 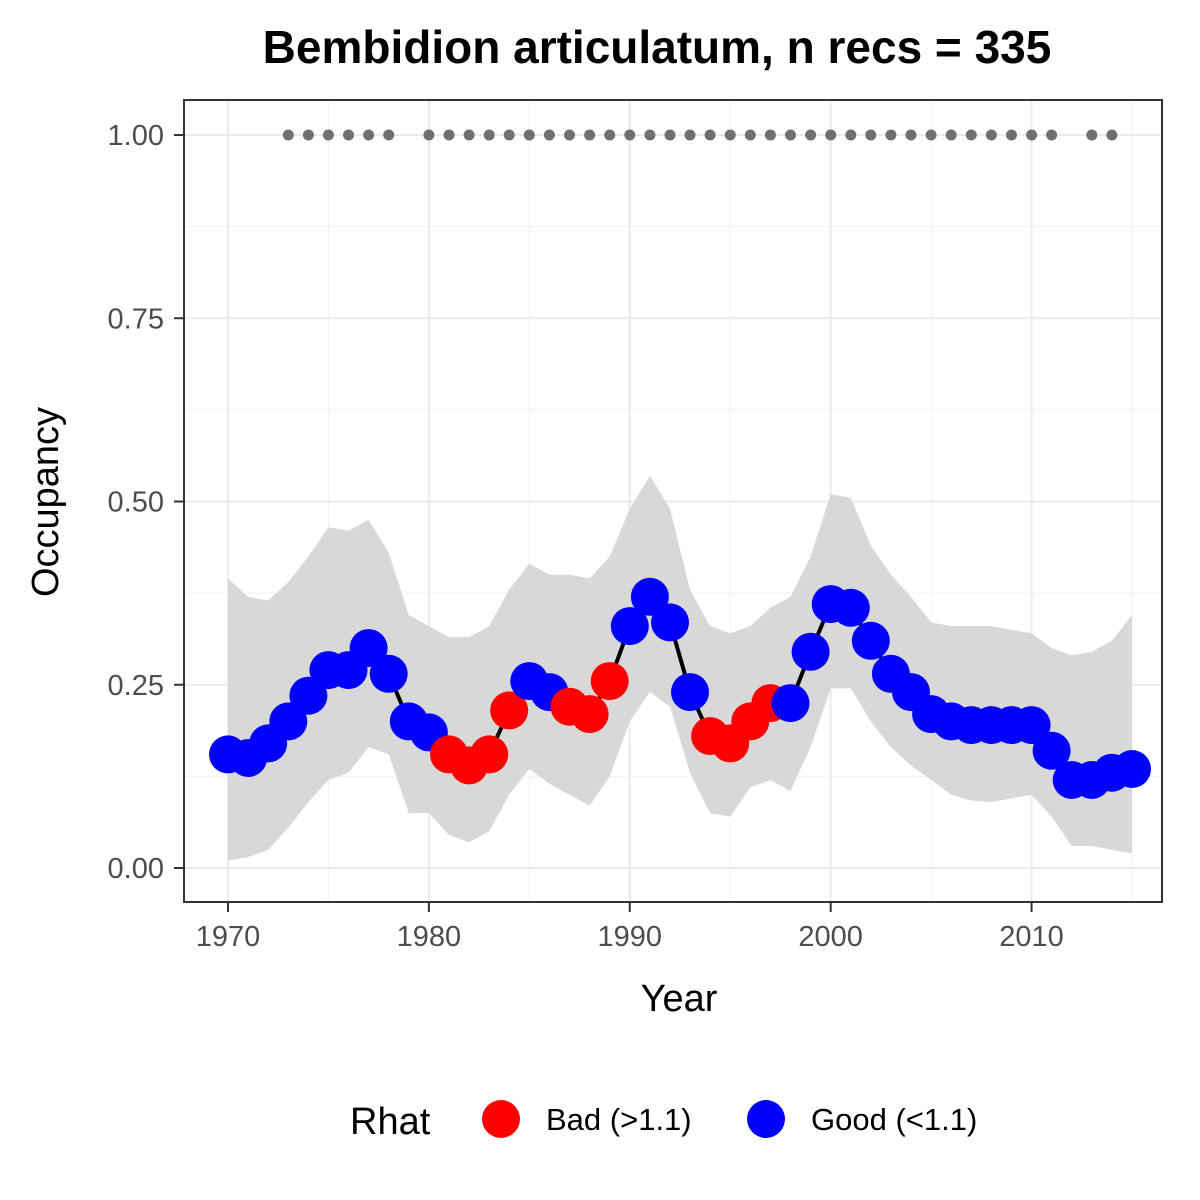 What do you see at coordinates (389, 135) in the screenshot?
I see `record-dot-1978` at bounding box center [389, 135].